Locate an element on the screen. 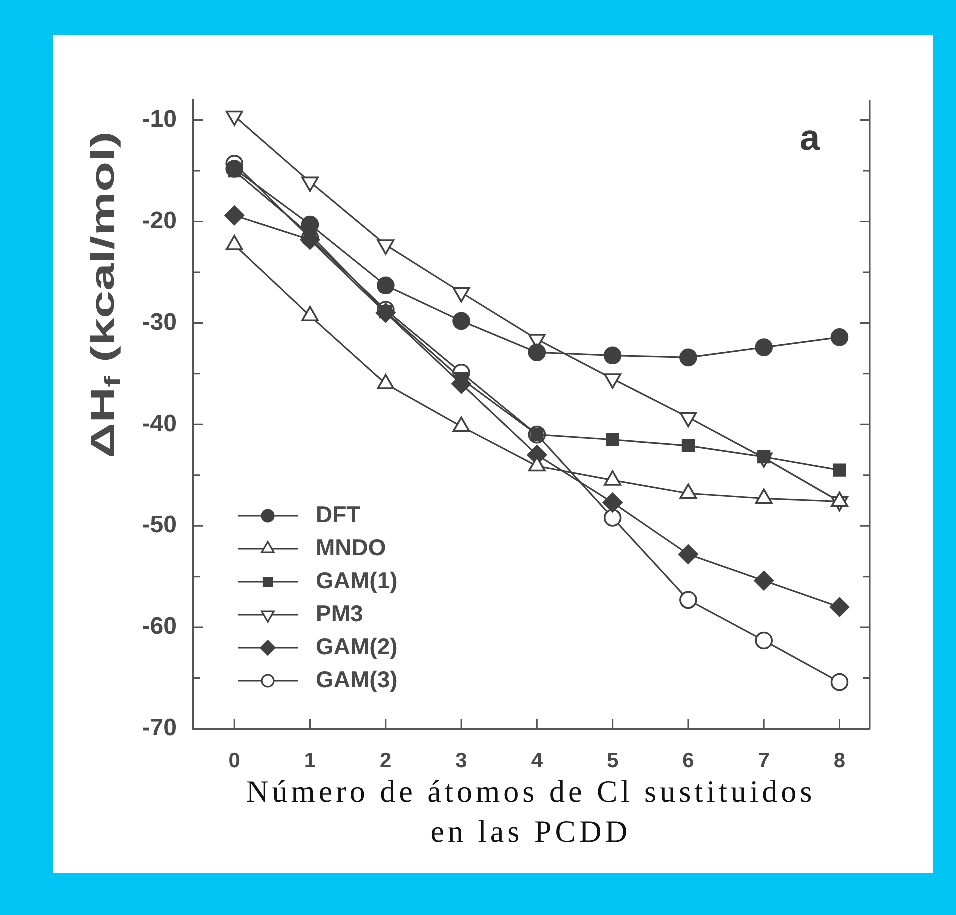  legend-label: GAM(1) is located at coordinates (357, 580).